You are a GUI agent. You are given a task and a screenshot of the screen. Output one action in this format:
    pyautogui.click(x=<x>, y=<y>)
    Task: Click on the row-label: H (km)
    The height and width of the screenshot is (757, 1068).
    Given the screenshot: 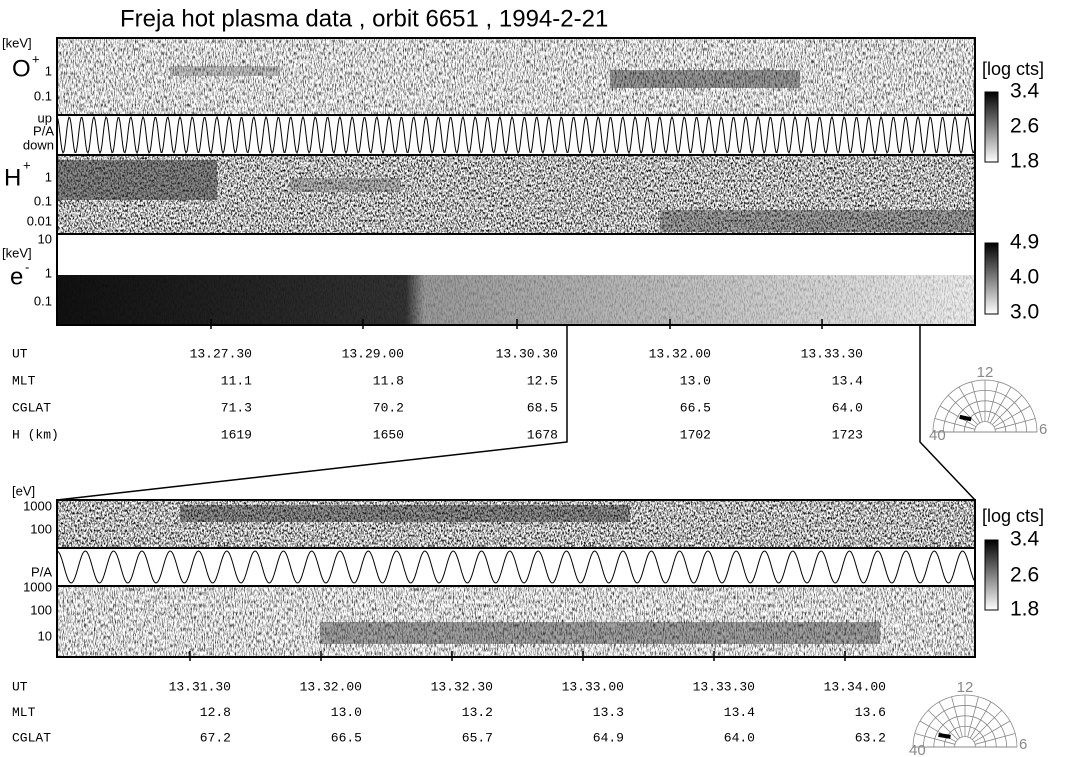 What is the action you would take?
    pyautogui.click(x=35, y=434)
    